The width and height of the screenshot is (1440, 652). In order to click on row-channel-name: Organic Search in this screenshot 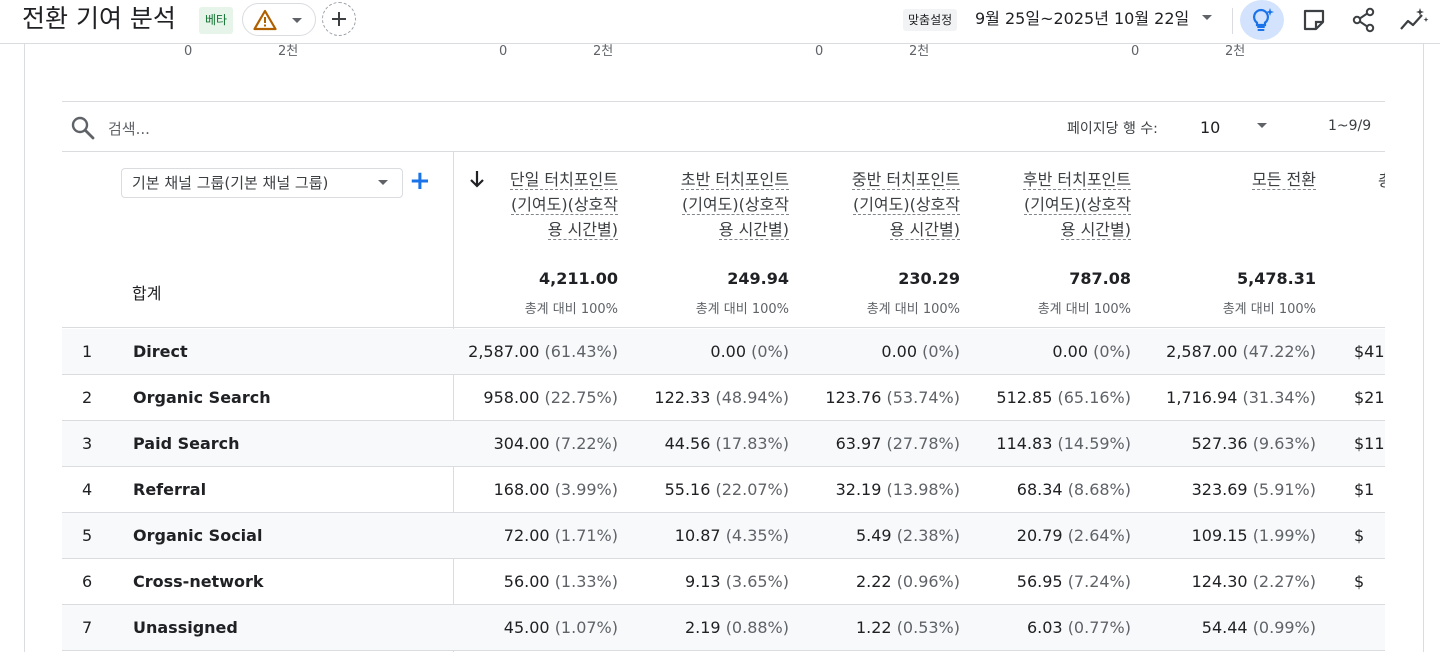, I will do `click(202, 397)`.